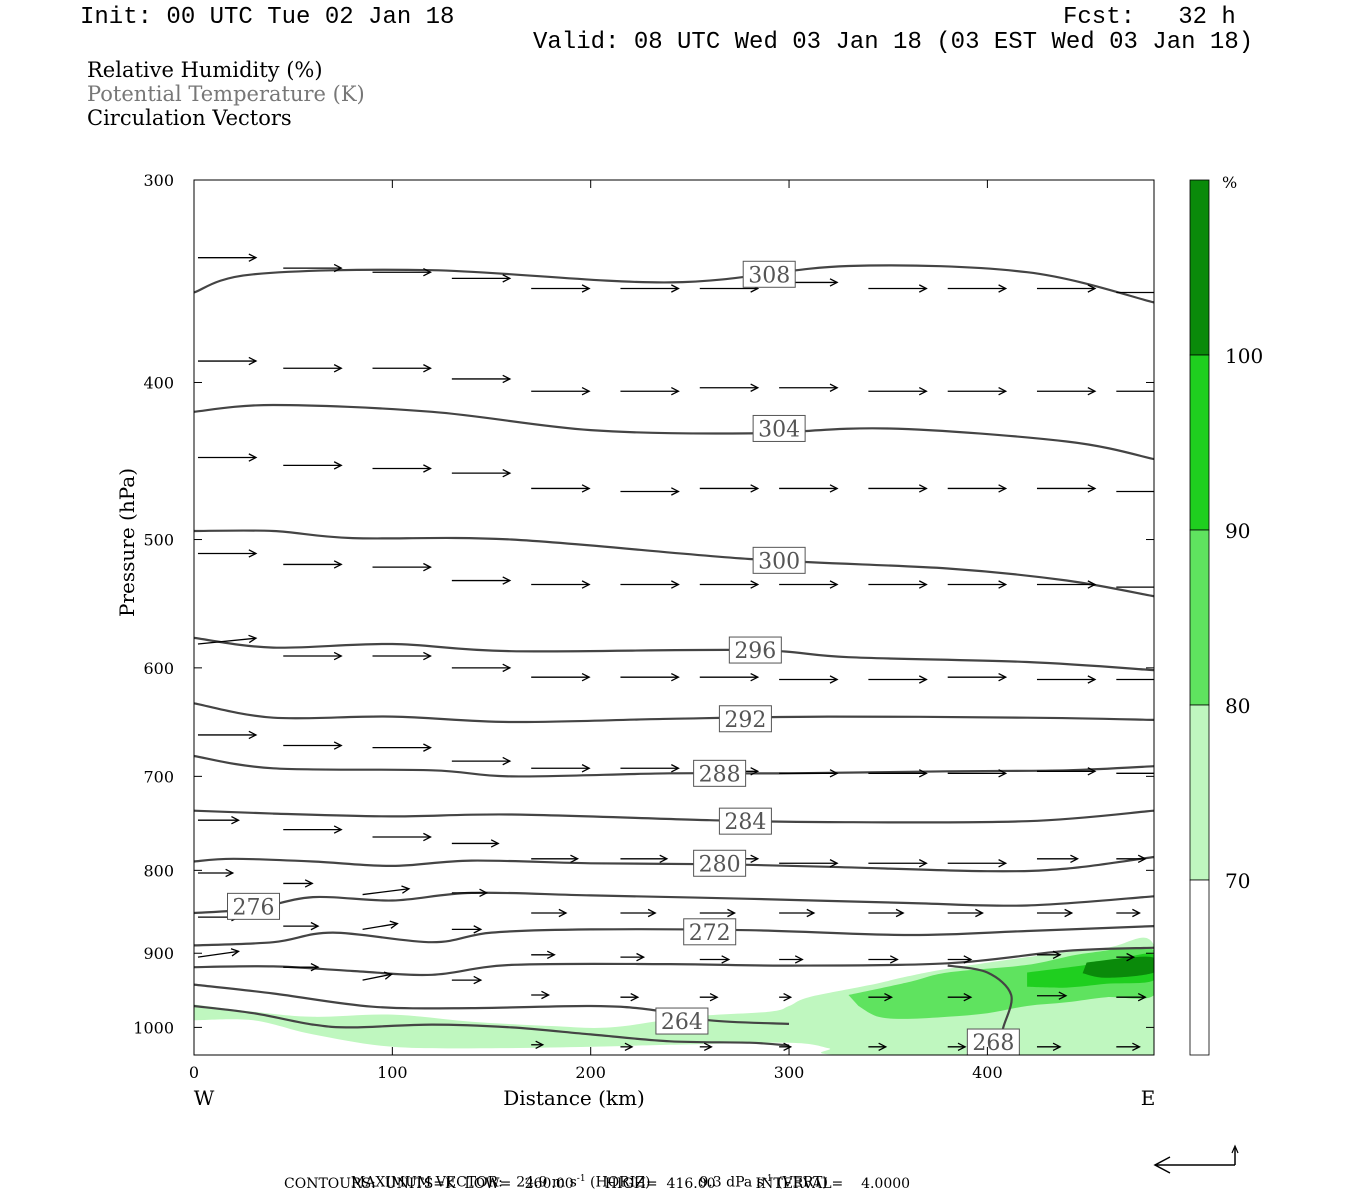  What do you see at coordinates (158, 776) in the screenshot?
I see `y-tick-label: 700` at bounding box center [158, 776].